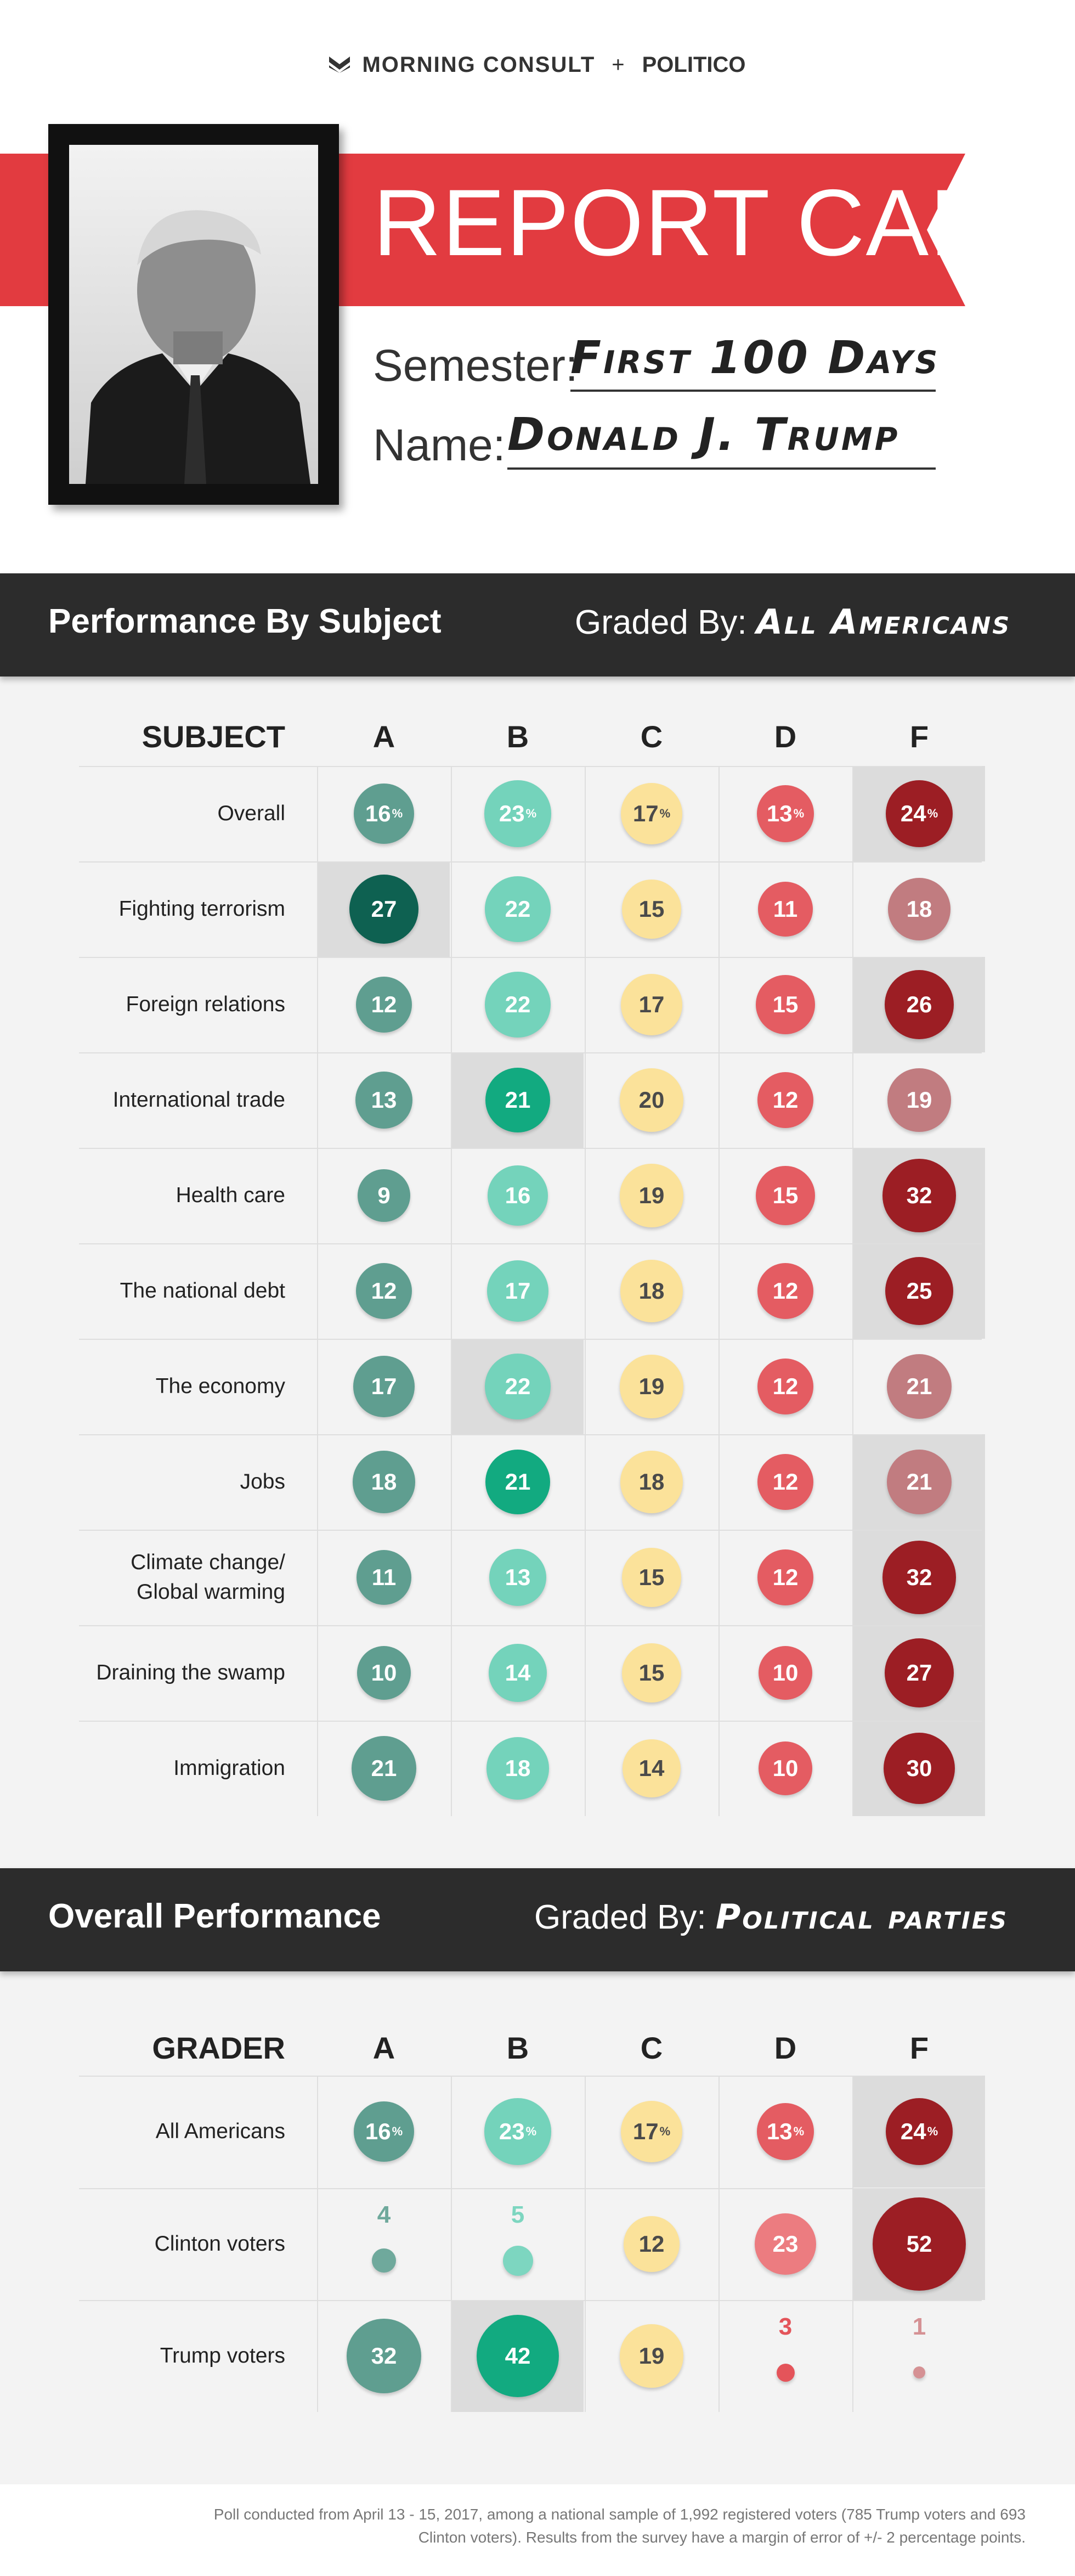 The width and height of the screenshot is (1075, 2576). What do you see at coordinates (479, 65) in the screenshot?
I see `logo-morning-consult: MORNING CONSULT` at bounding box center [479, 65].